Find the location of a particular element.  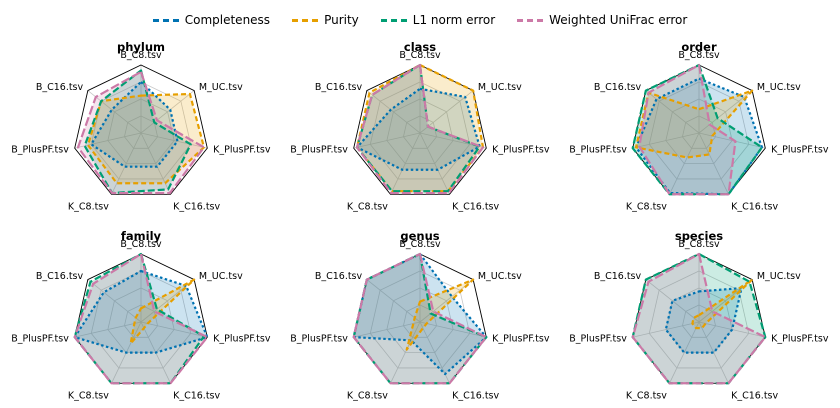

panel-title: class is located at coordinates (420, 47).